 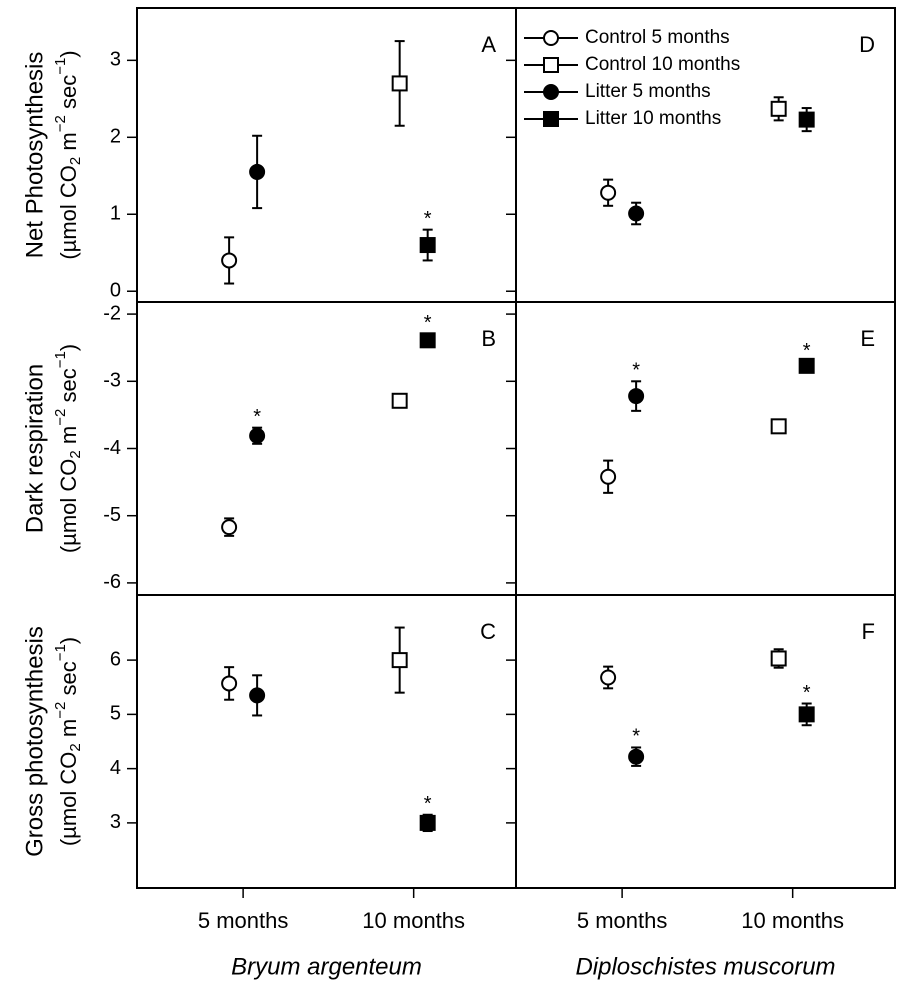 I want to click on panel-label: A, so click(x=488, y=44).